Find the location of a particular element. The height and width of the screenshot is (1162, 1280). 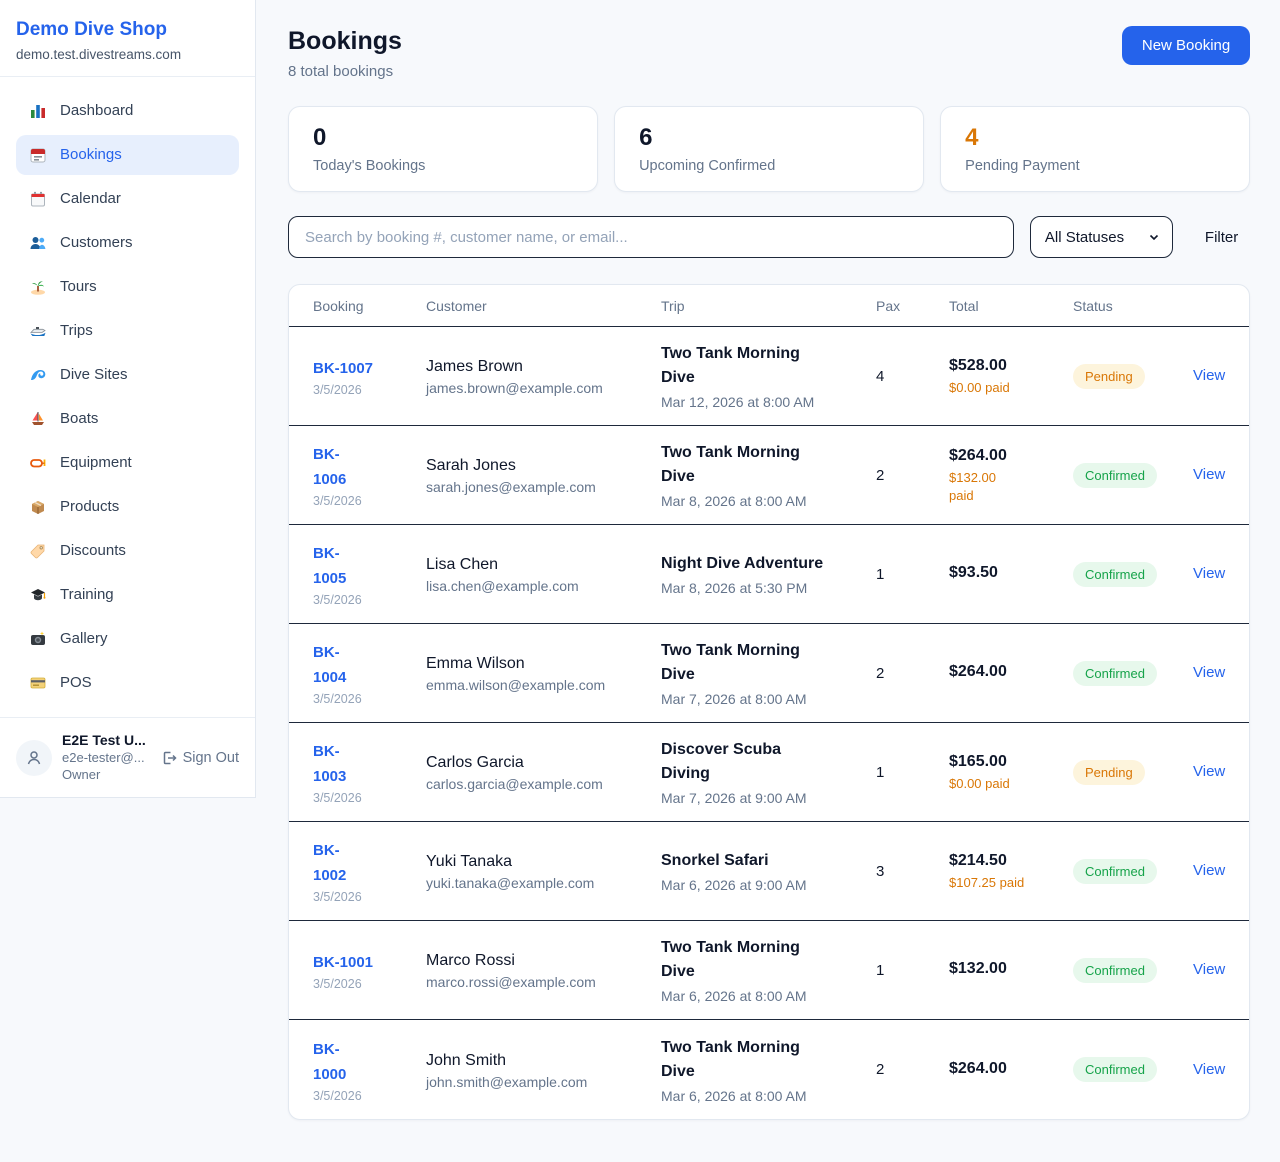

sign-out-button: Sign Out is located at coordinates (200, 758).